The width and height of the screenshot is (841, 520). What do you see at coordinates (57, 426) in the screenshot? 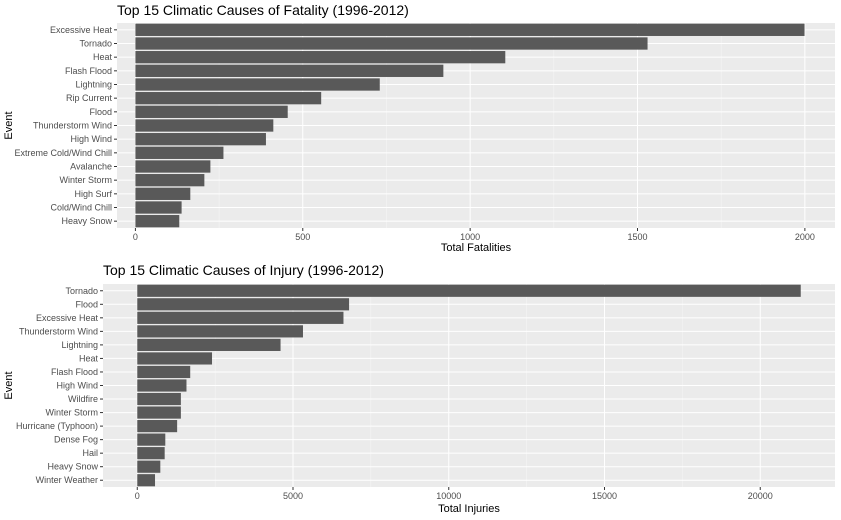
I see `injury-category-label: Hurricane (Typhoon)` at bounding box center [57, 426].